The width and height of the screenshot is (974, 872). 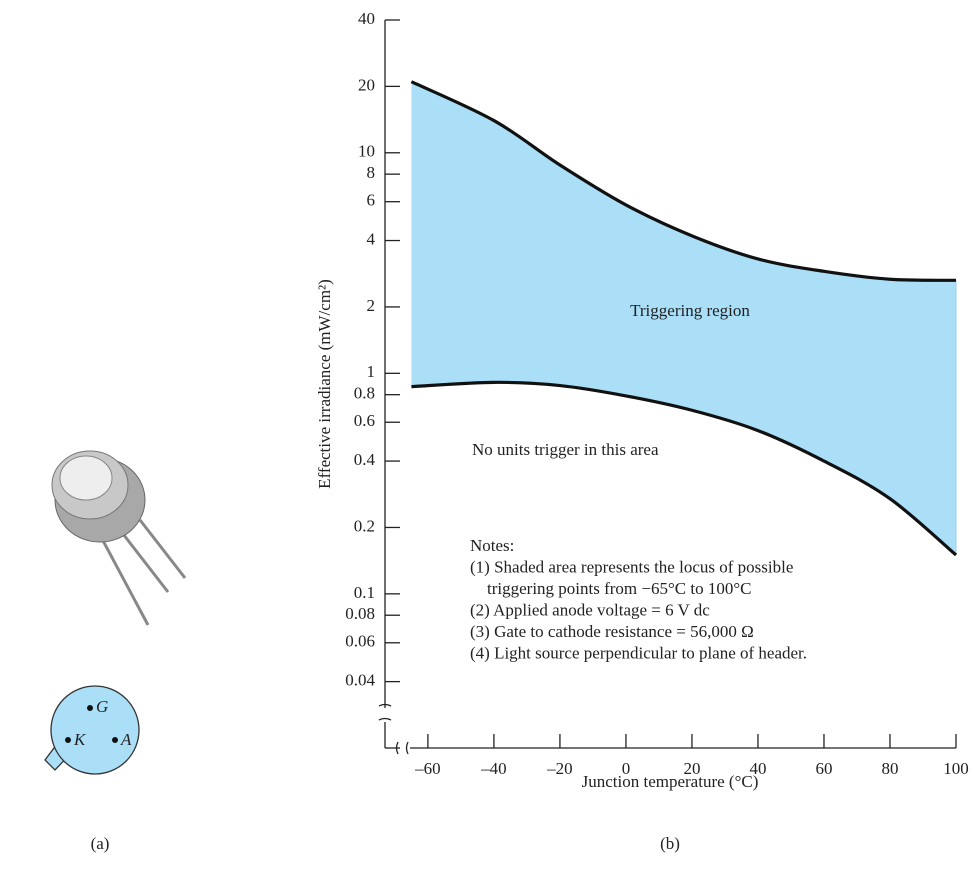 I want to click on note: triggering points from −65°C to 100°C, so click(x=619, y=588).